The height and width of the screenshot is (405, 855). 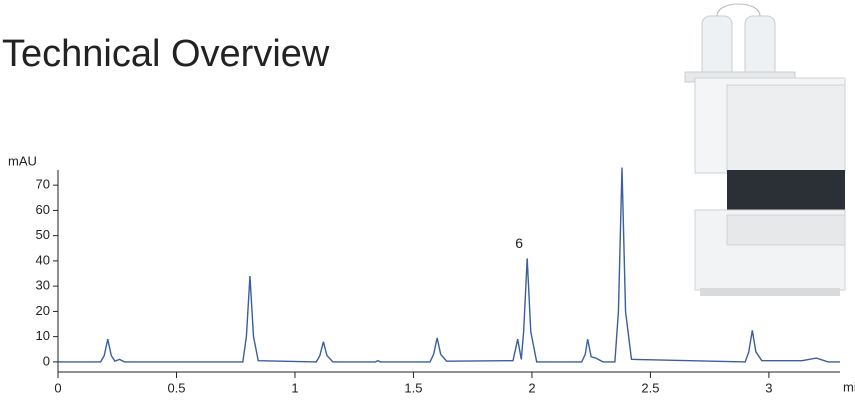 I want to click on x-tick-label: 0.5, so click(x=176, y=387).